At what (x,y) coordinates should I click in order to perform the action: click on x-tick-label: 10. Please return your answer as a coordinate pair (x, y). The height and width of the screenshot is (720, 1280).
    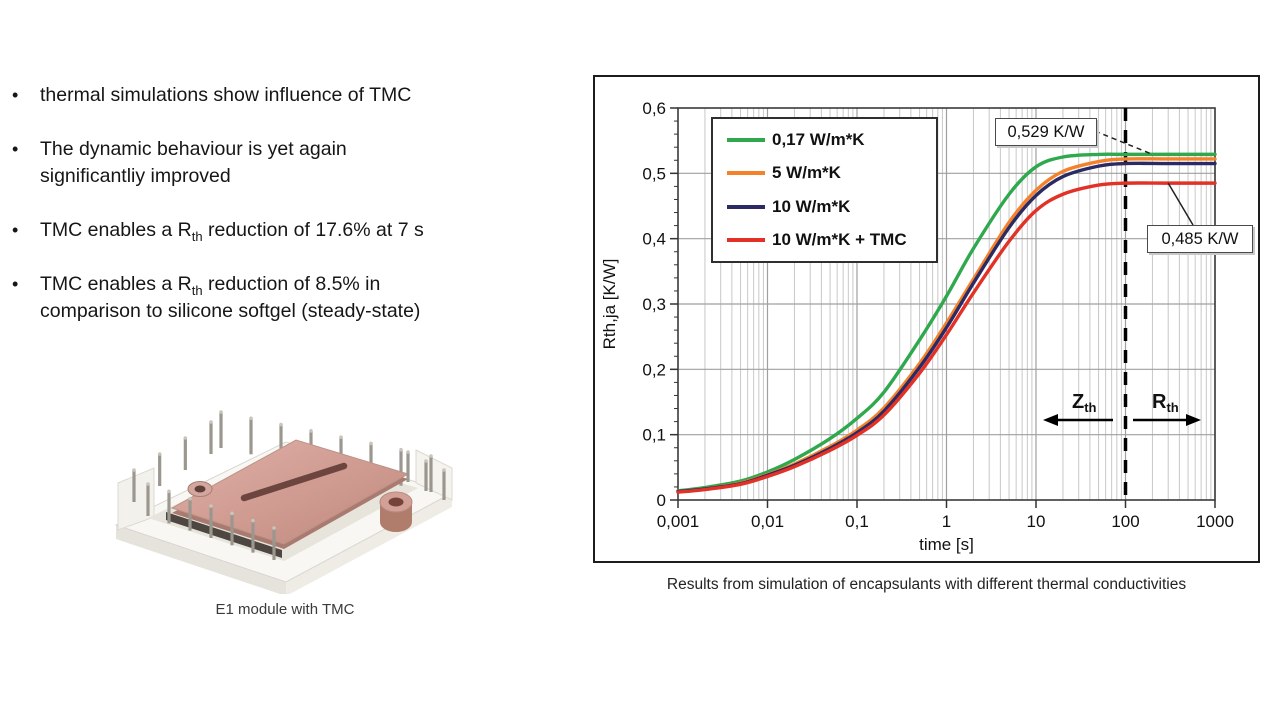
    Looking at the image, I should click on (1036, 521).